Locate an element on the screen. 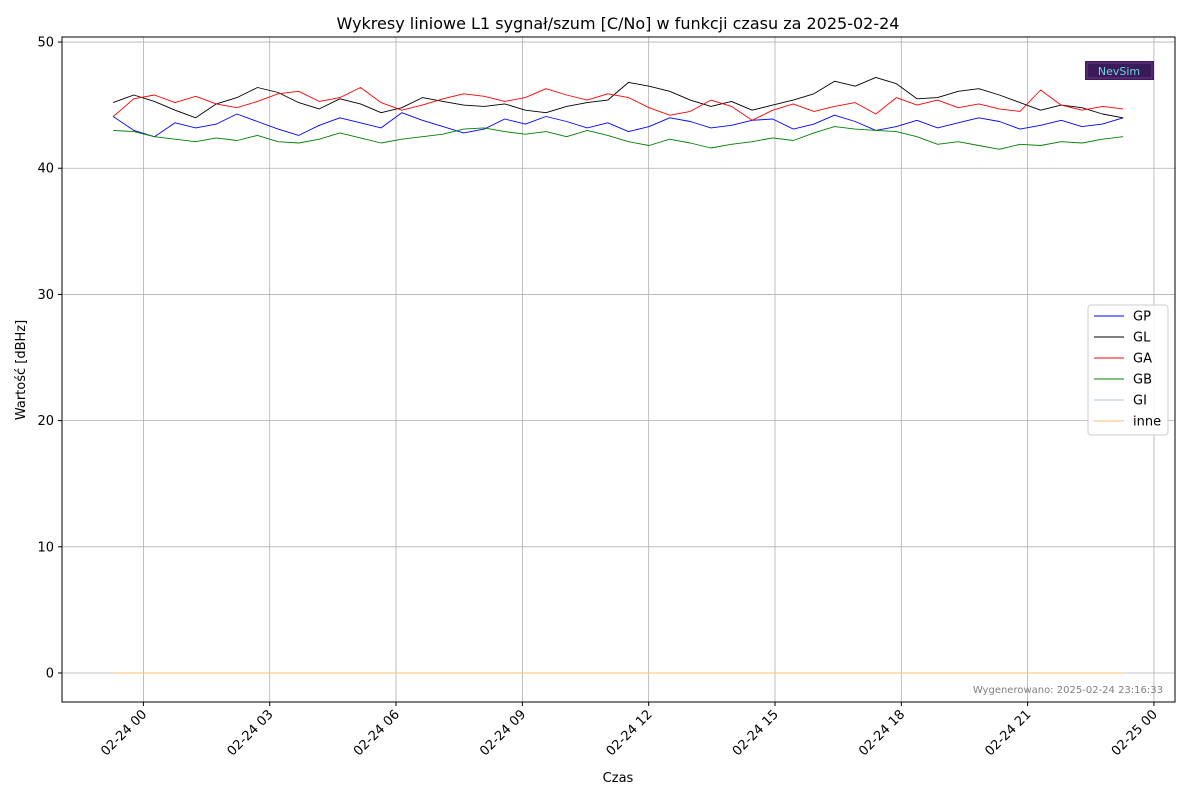 The image size is (1200, 800). legend-label-gl: GL is located at coordinates (1142, 338).